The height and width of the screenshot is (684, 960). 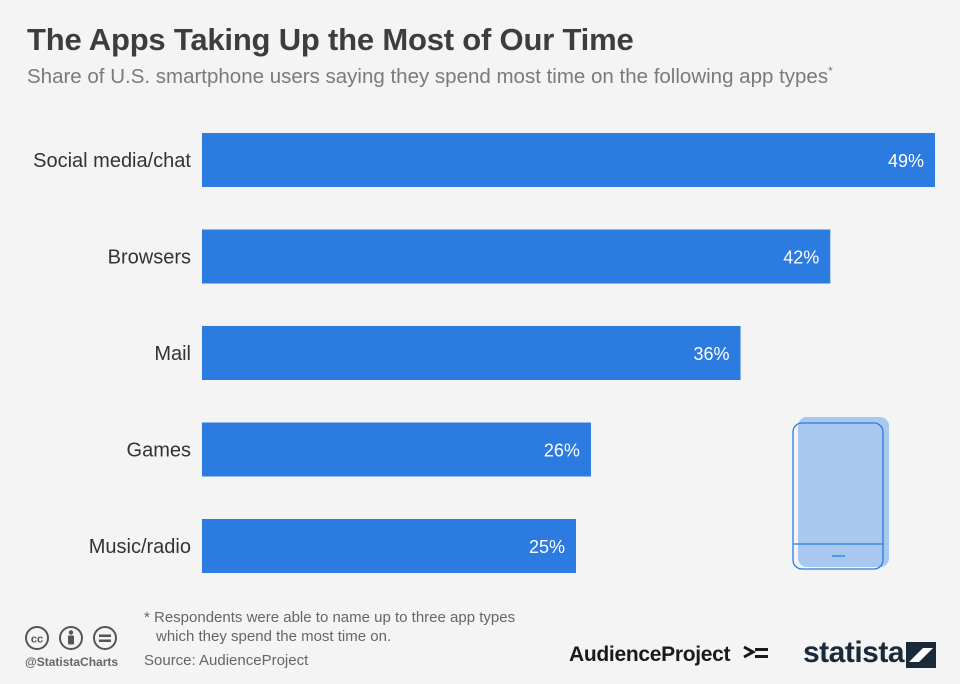 I want to click on cc-icon: cc, so click(x=37, y=638).